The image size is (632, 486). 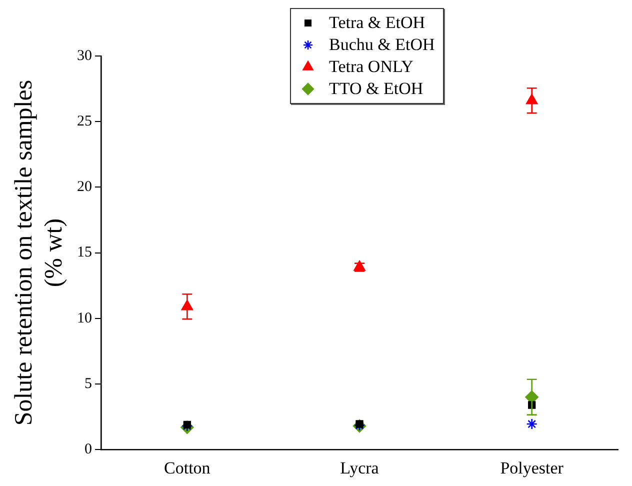 I want to click on legend-label: Tetra ONLY, so click(x=371, y=67).